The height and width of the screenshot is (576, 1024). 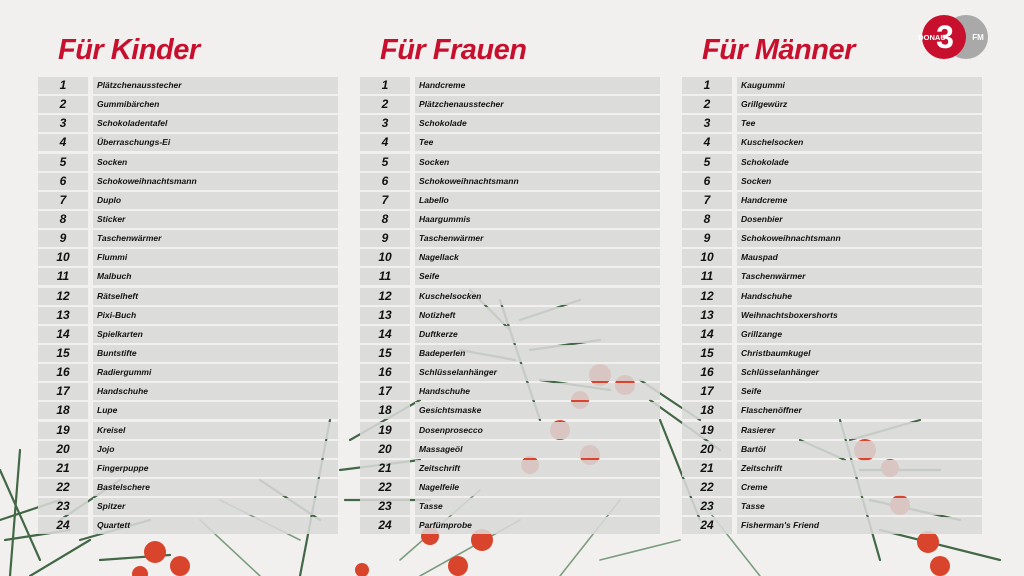 I want to click on gift-label: Schlüsselanhänger, so click(x=859, y=373).